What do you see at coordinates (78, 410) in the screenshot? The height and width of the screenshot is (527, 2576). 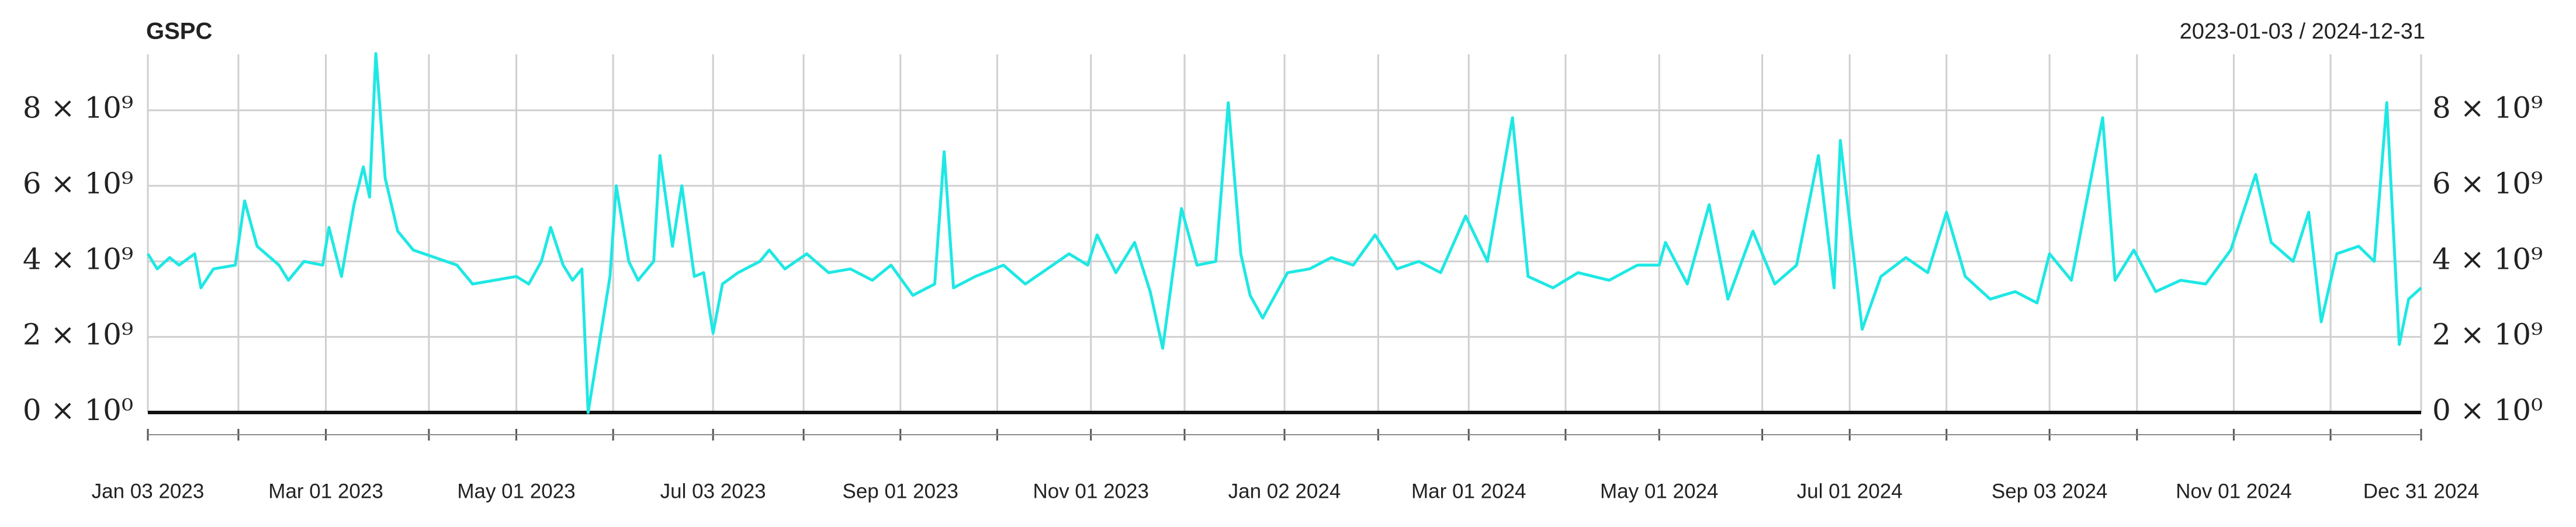 I see `y-tick-label: 0 × 10⁰` at bounding box center [78, 410].